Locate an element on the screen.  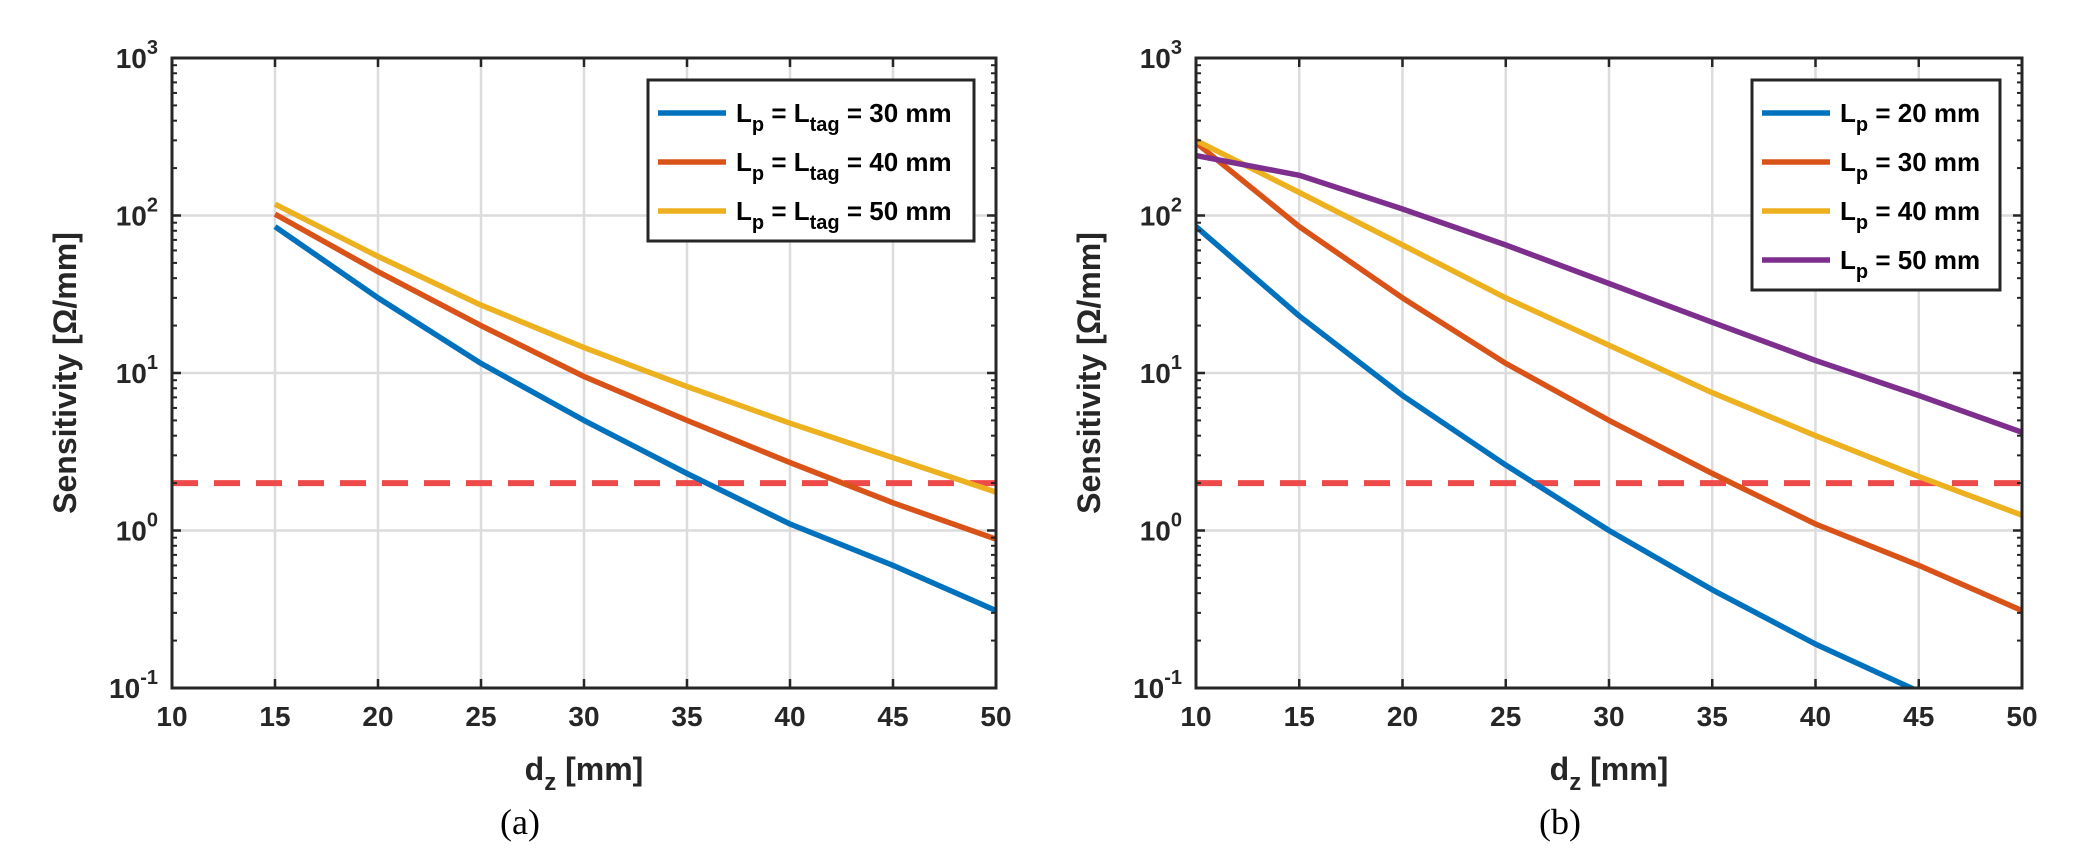
legend-label-3: Lp = 40 mm is located at coordinates (1910, 215).